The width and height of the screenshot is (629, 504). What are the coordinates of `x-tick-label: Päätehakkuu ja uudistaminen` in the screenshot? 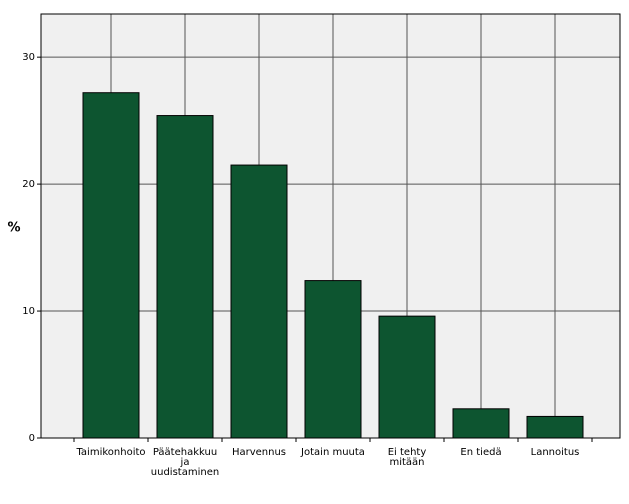 It's located at (185, 462).